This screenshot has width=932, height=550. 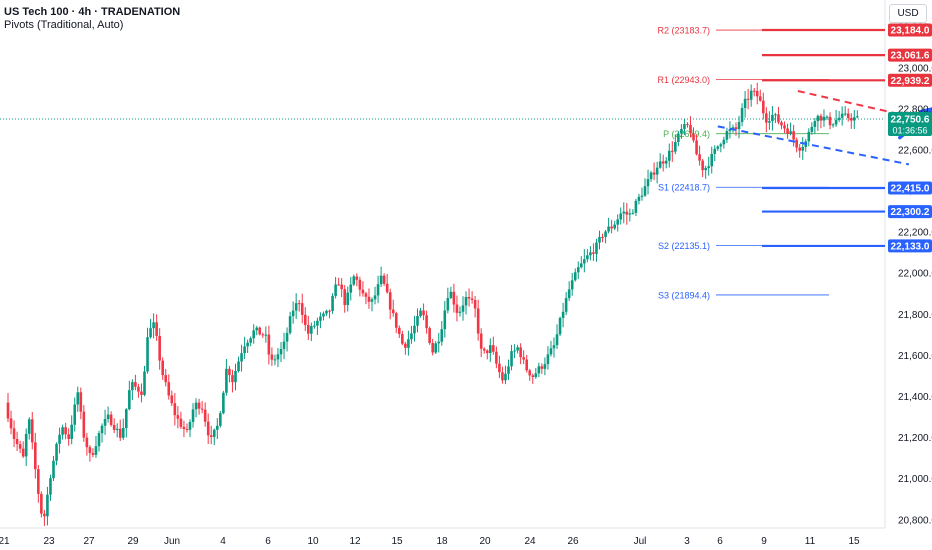 I want to click on level-badge-label: 22,415.0, so click(x=910, y=188).